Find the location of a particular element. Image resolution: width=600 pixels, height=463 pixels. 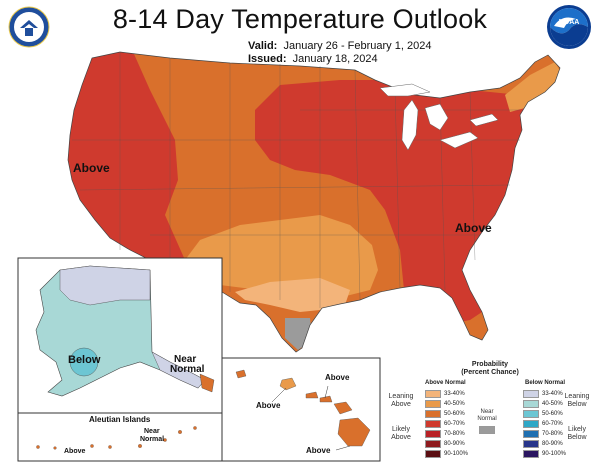

legend-below-row-4: 70-80% is located at coordinates (543, 434).